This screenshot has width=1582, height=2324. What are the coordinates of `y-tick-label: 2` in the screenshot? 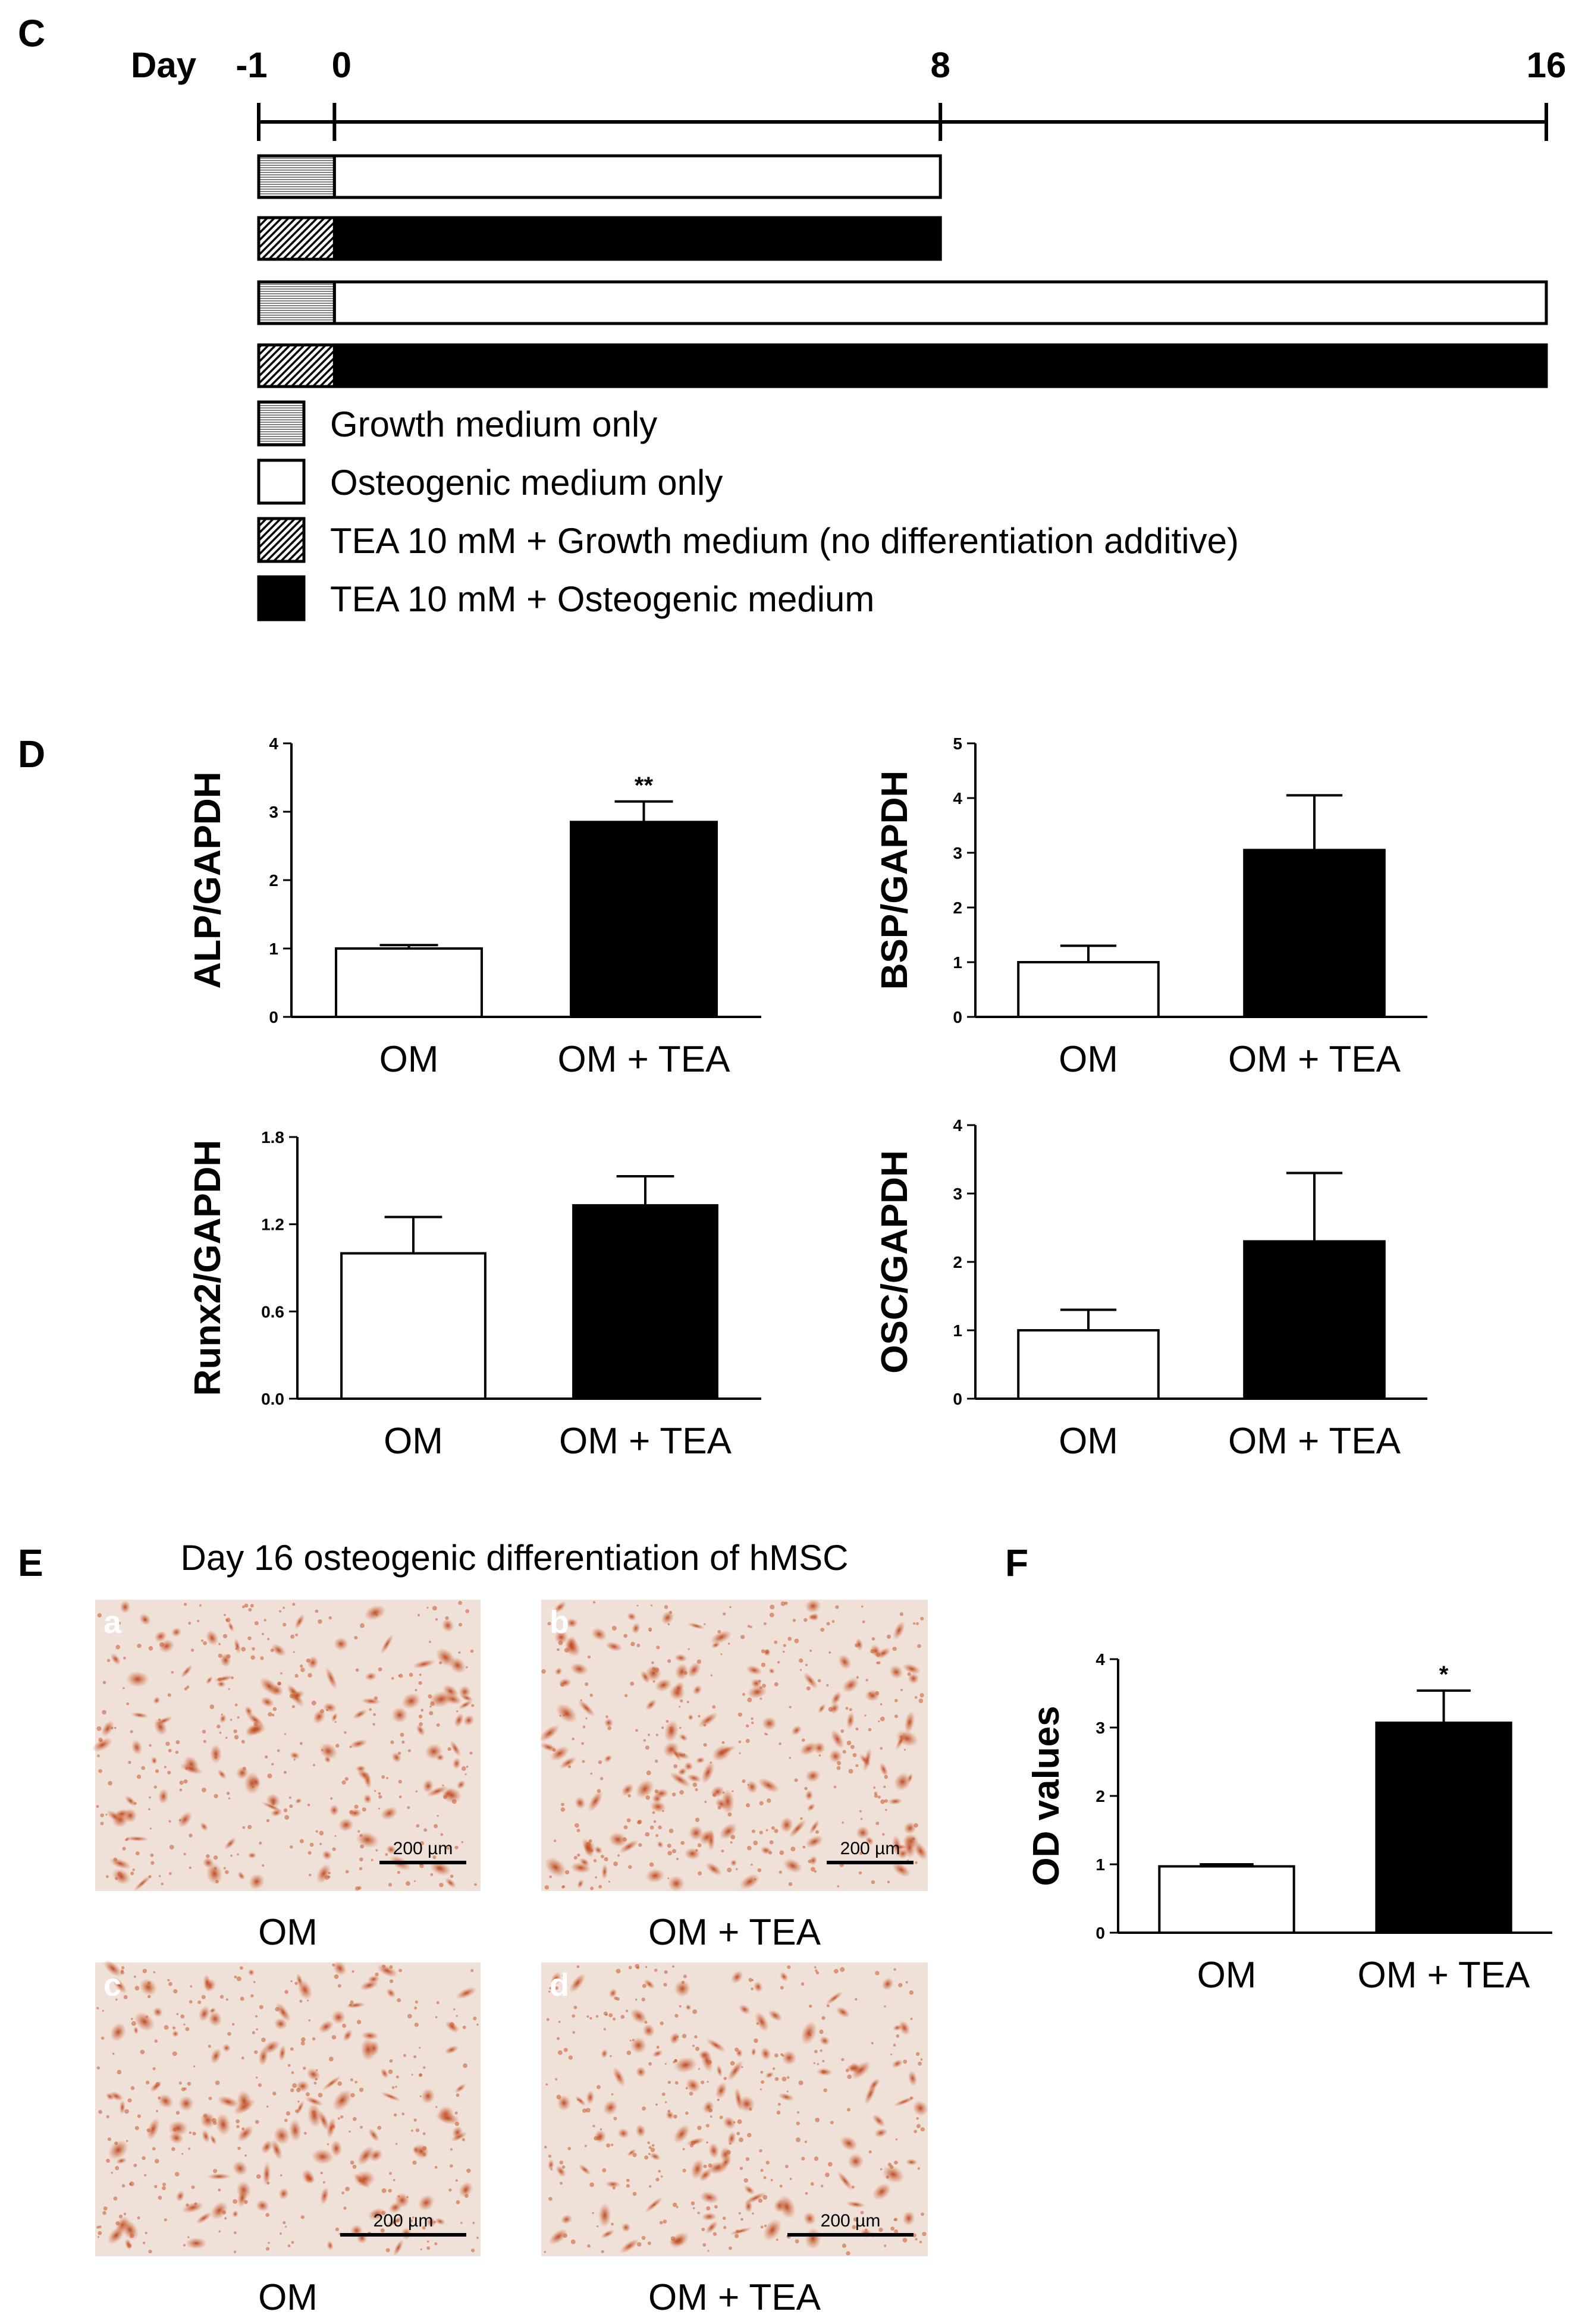 It's located at (957, 908).